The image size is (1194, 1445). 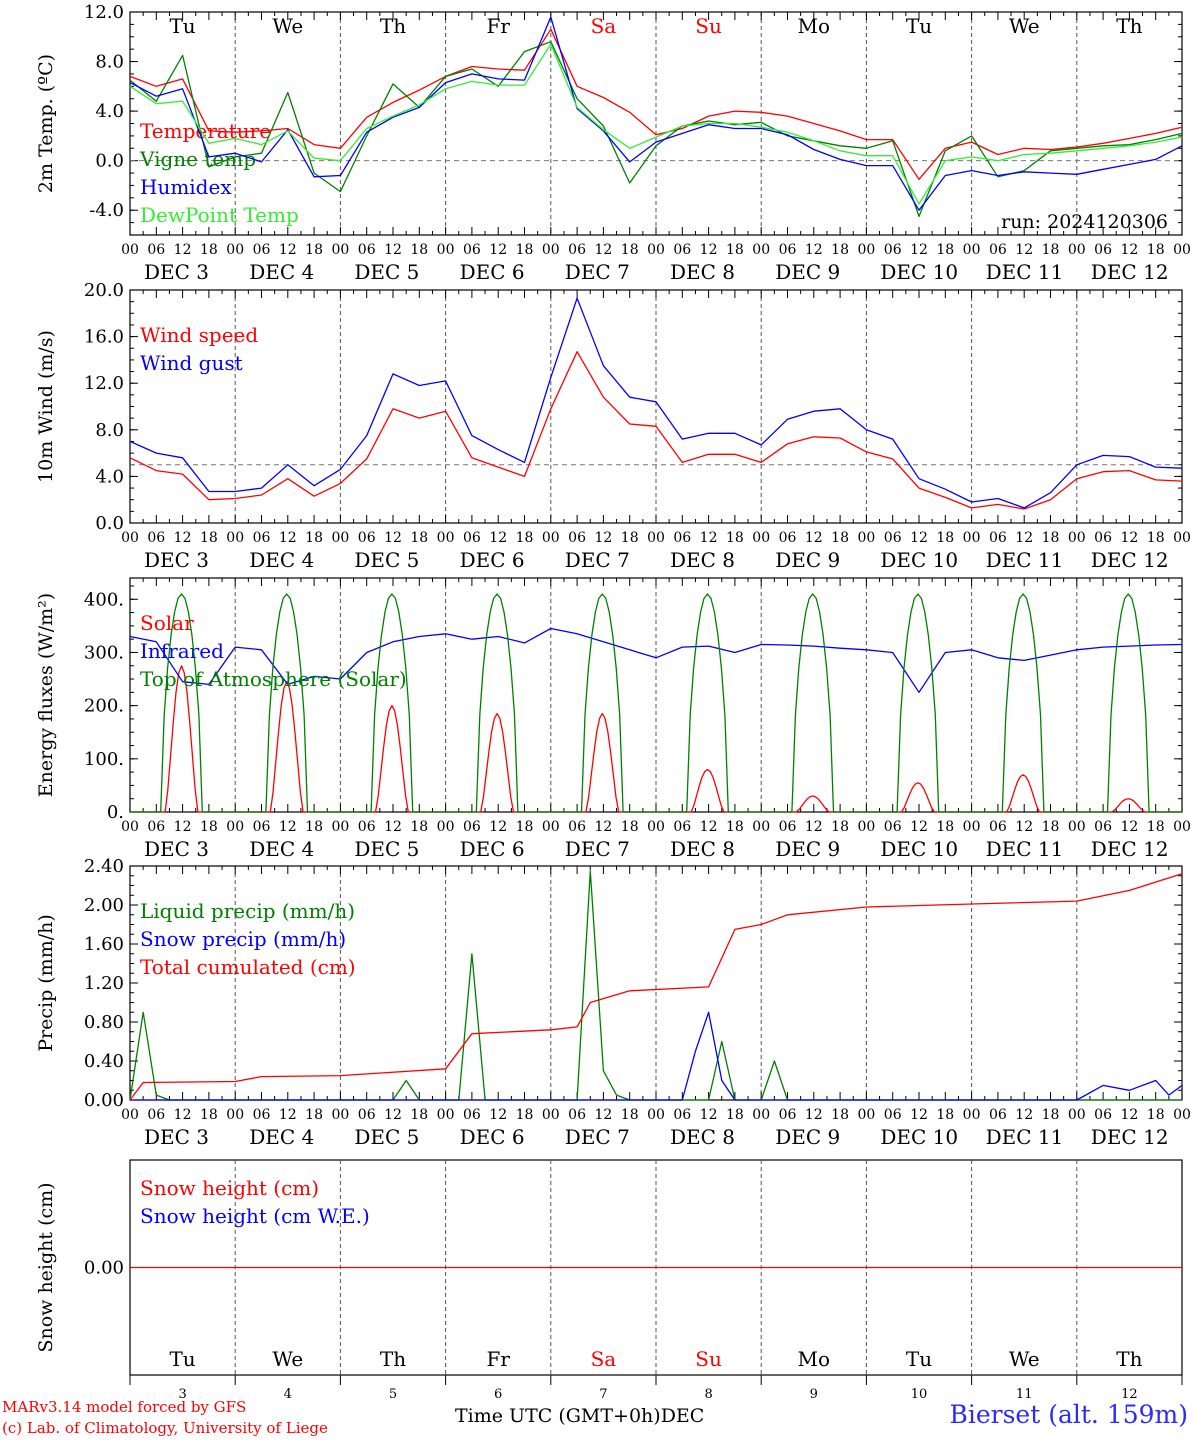 I want to click on y-tick-label: 20.0, so click(x=104, y=290).